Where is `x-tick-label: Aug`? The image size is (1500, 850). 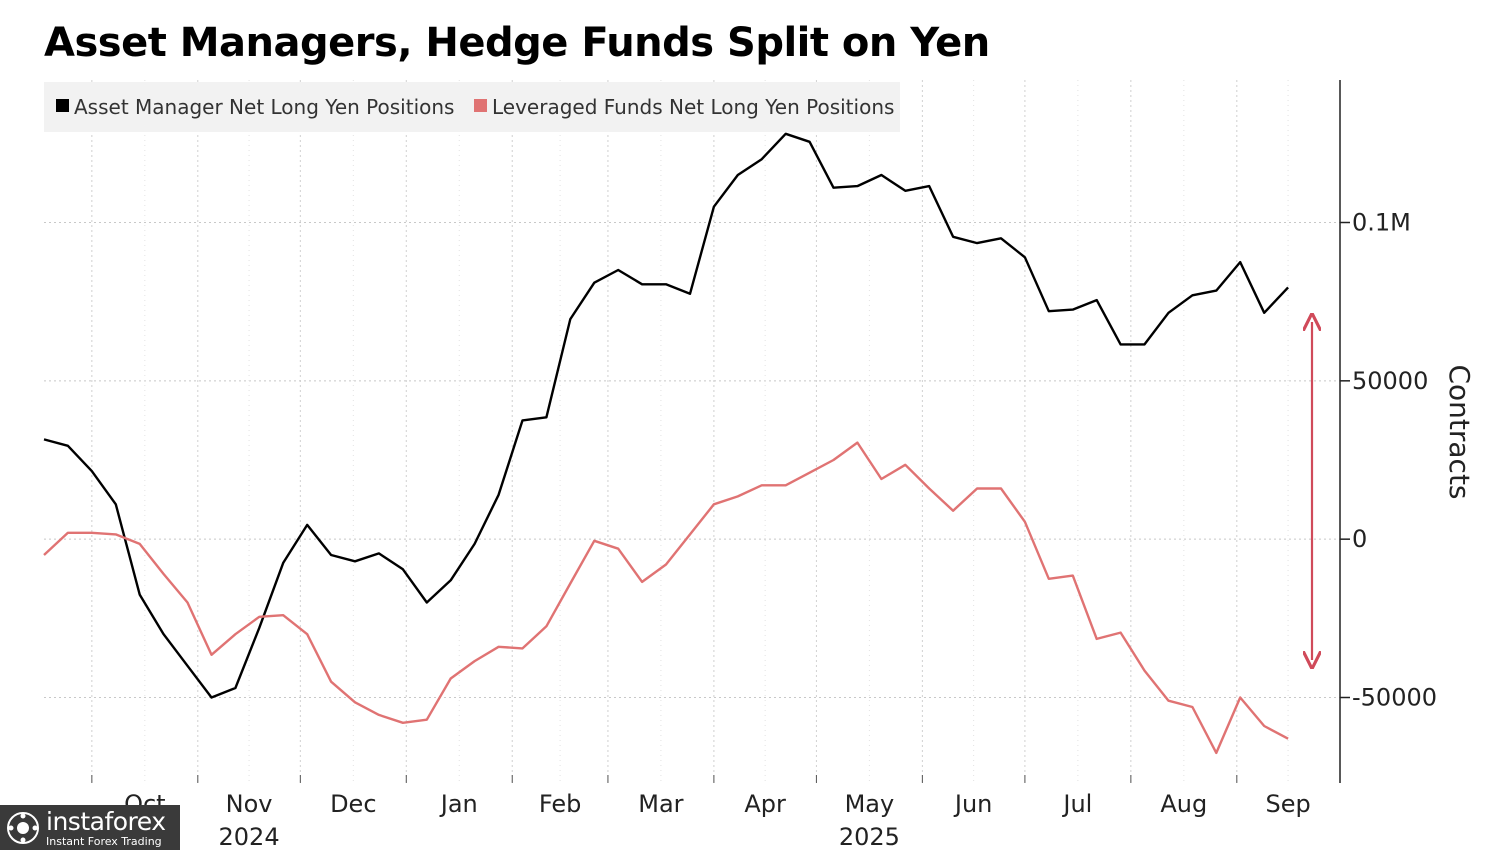 x-tick-label: Aug is located at coordinates (1183, 804).